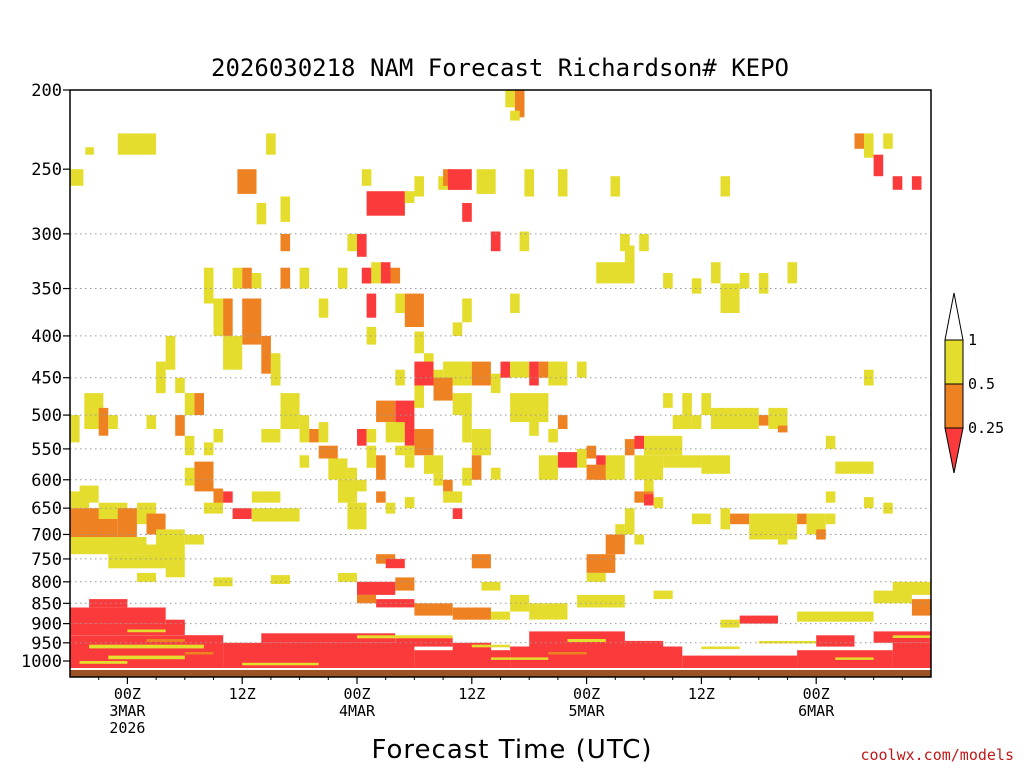 The image size is (1024, 768). What do you see at coordinates (954, 362) in the screenshot?
I see `legend-swatch-0.5-1` at bounding box center [954, 362].